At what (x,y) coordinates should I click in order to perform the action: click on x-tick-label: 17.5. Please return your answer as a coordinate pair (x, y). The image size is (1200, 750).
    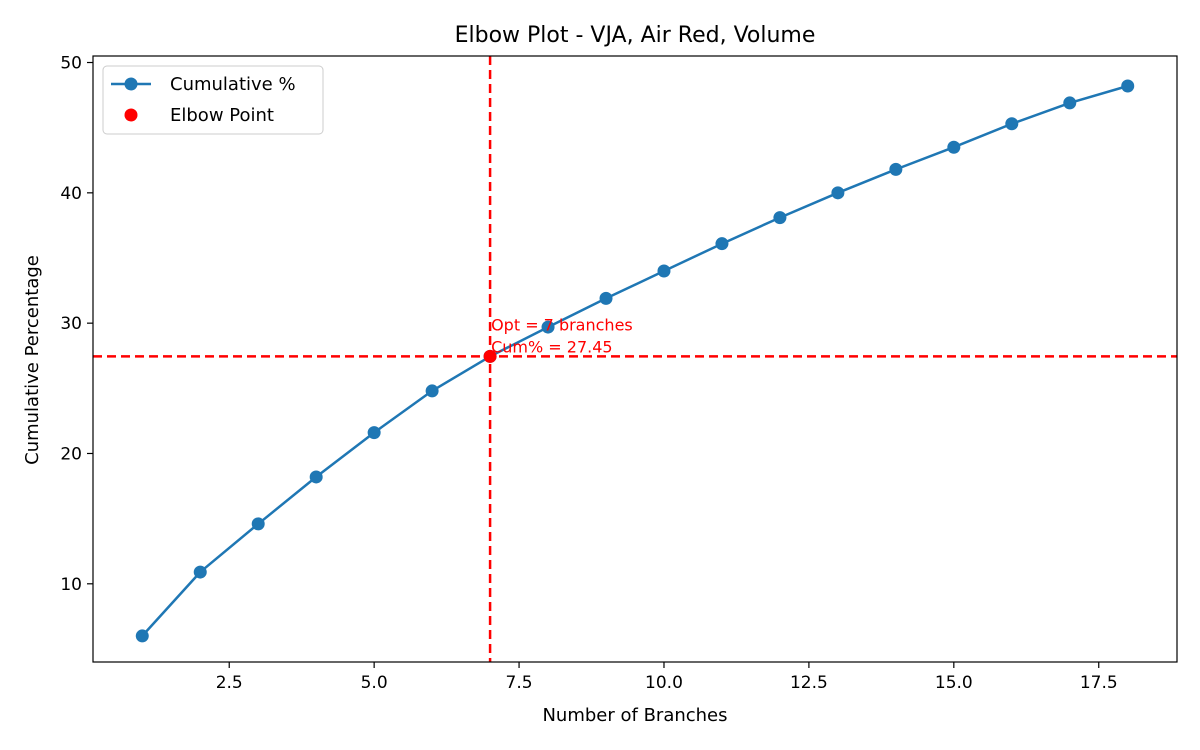
    Looking at the image, I should click on (1099, 683).